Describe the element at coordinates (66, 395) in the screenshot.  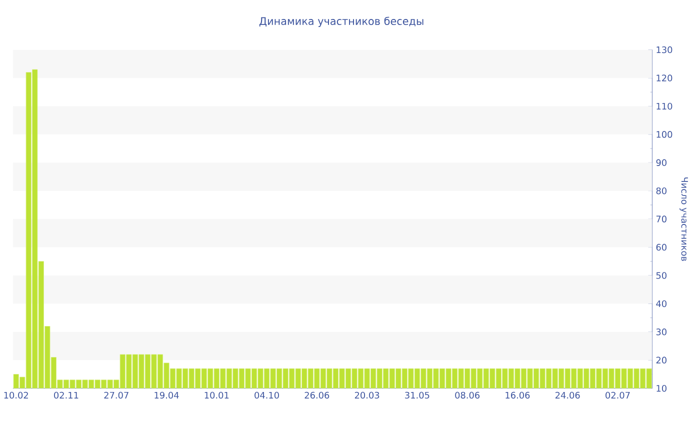
I see `x-tick-label: 02.11` at that location.